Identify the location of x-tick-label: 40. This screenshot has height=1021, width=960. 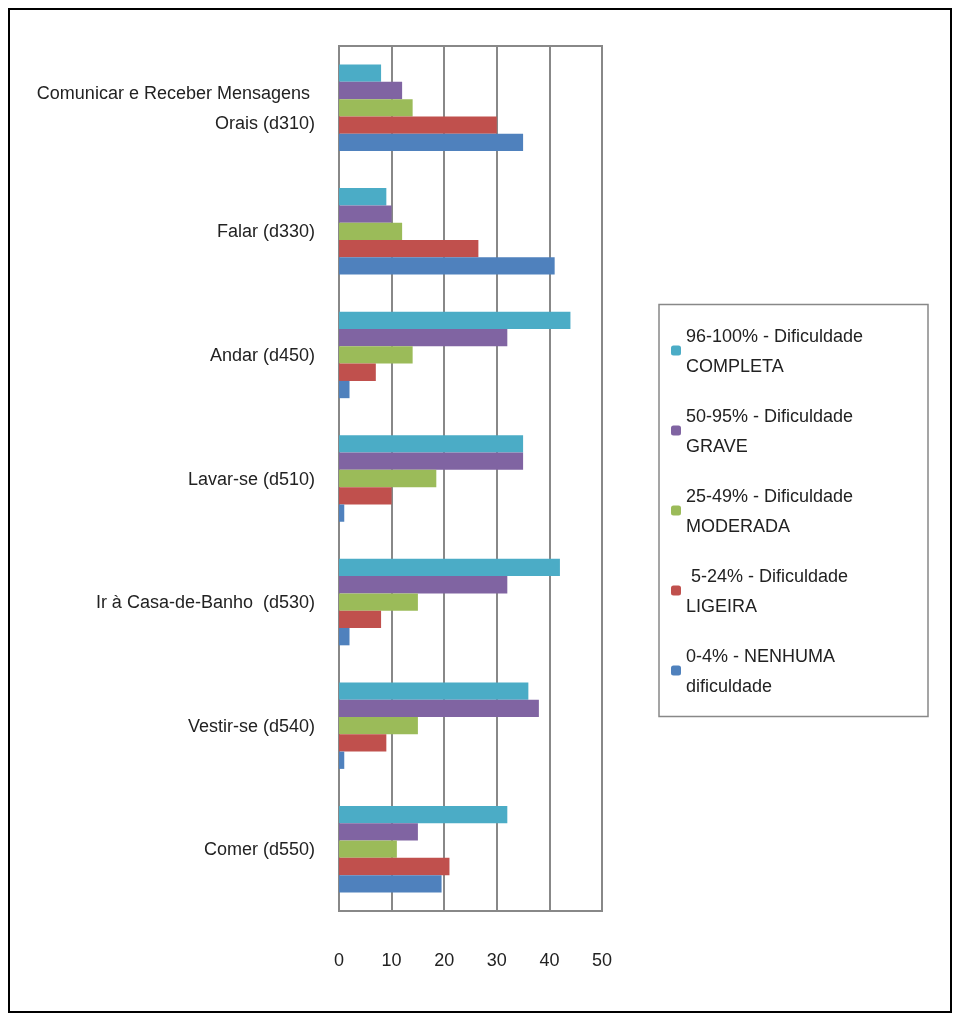
(549, 960).